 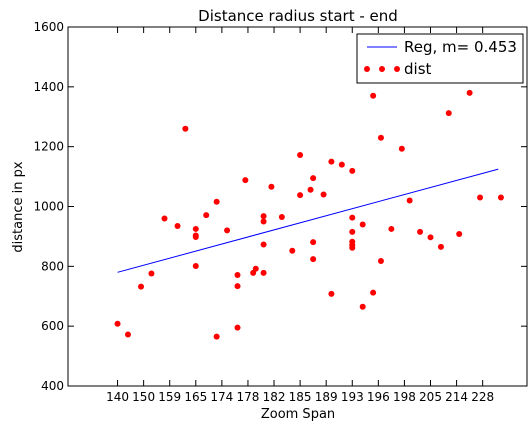 I want to click on x-tick-label: 189, so click(x=326, y=397).